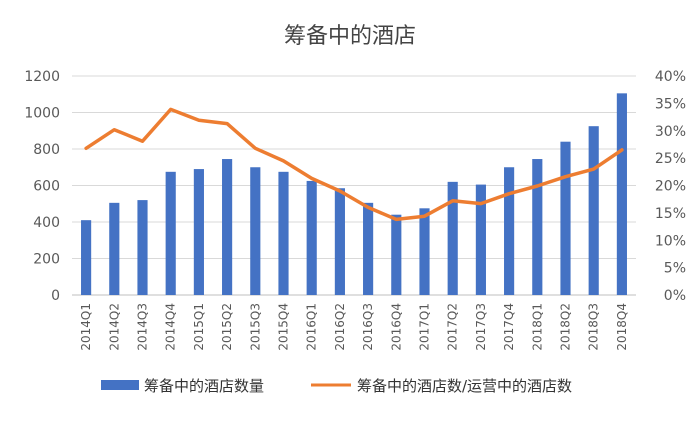 The width and height of the screenshot is (700, 421). I want to click on left-tick-label: 600, so click(46, 187).